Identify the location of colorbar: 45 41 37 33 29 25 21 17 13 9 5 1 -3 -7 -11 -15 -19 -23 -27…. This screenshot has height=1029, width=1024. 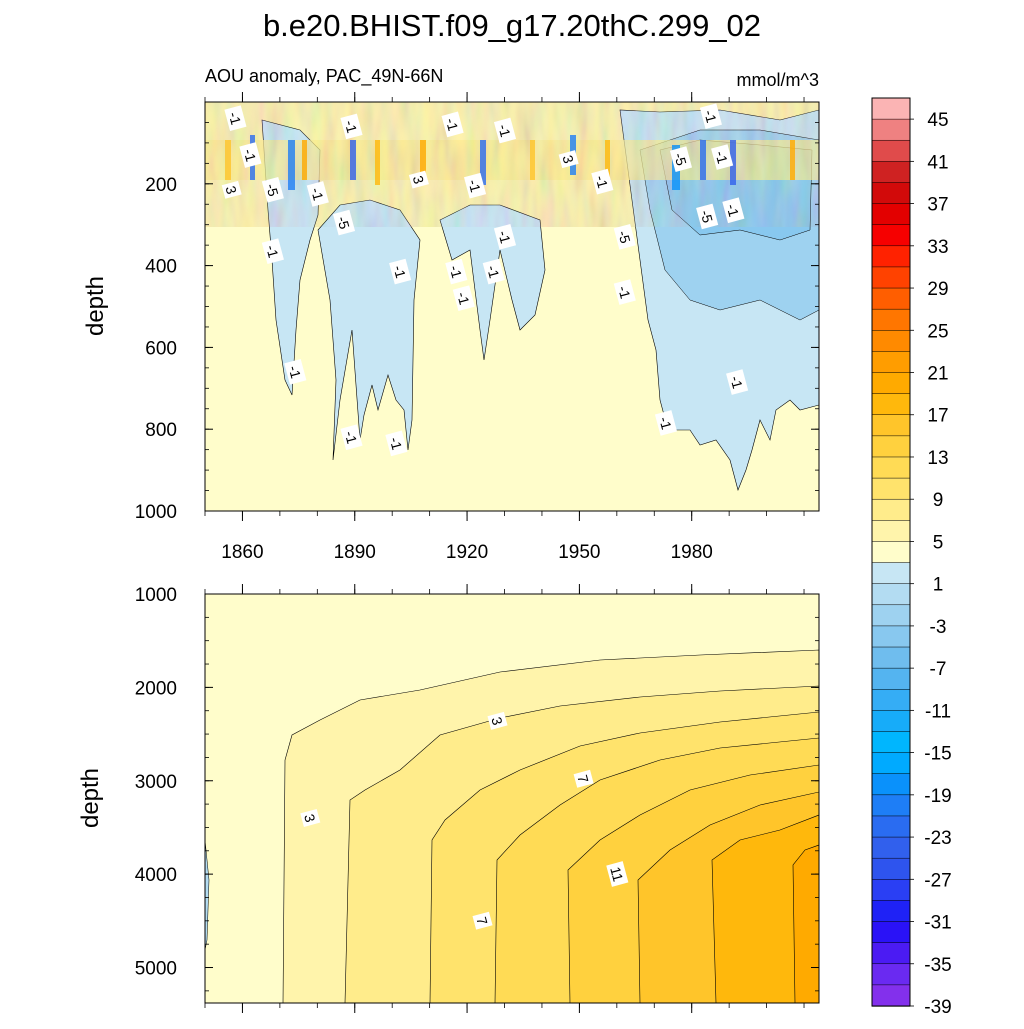
(911, 557).